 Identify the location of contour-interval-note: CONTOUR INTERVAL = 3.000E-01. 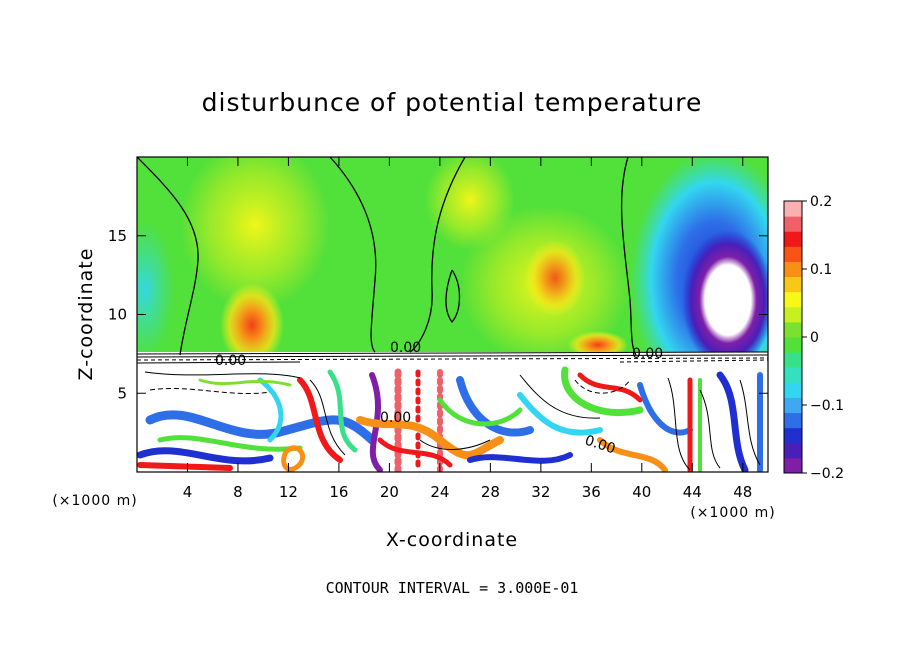
(452, 588).